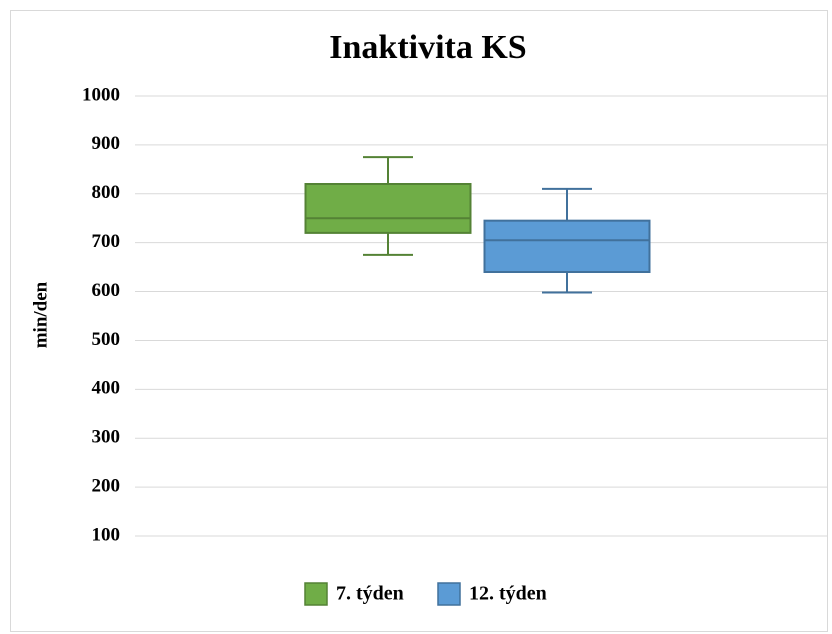  I want to click on y-tick-label: 100, so click(106, 534).